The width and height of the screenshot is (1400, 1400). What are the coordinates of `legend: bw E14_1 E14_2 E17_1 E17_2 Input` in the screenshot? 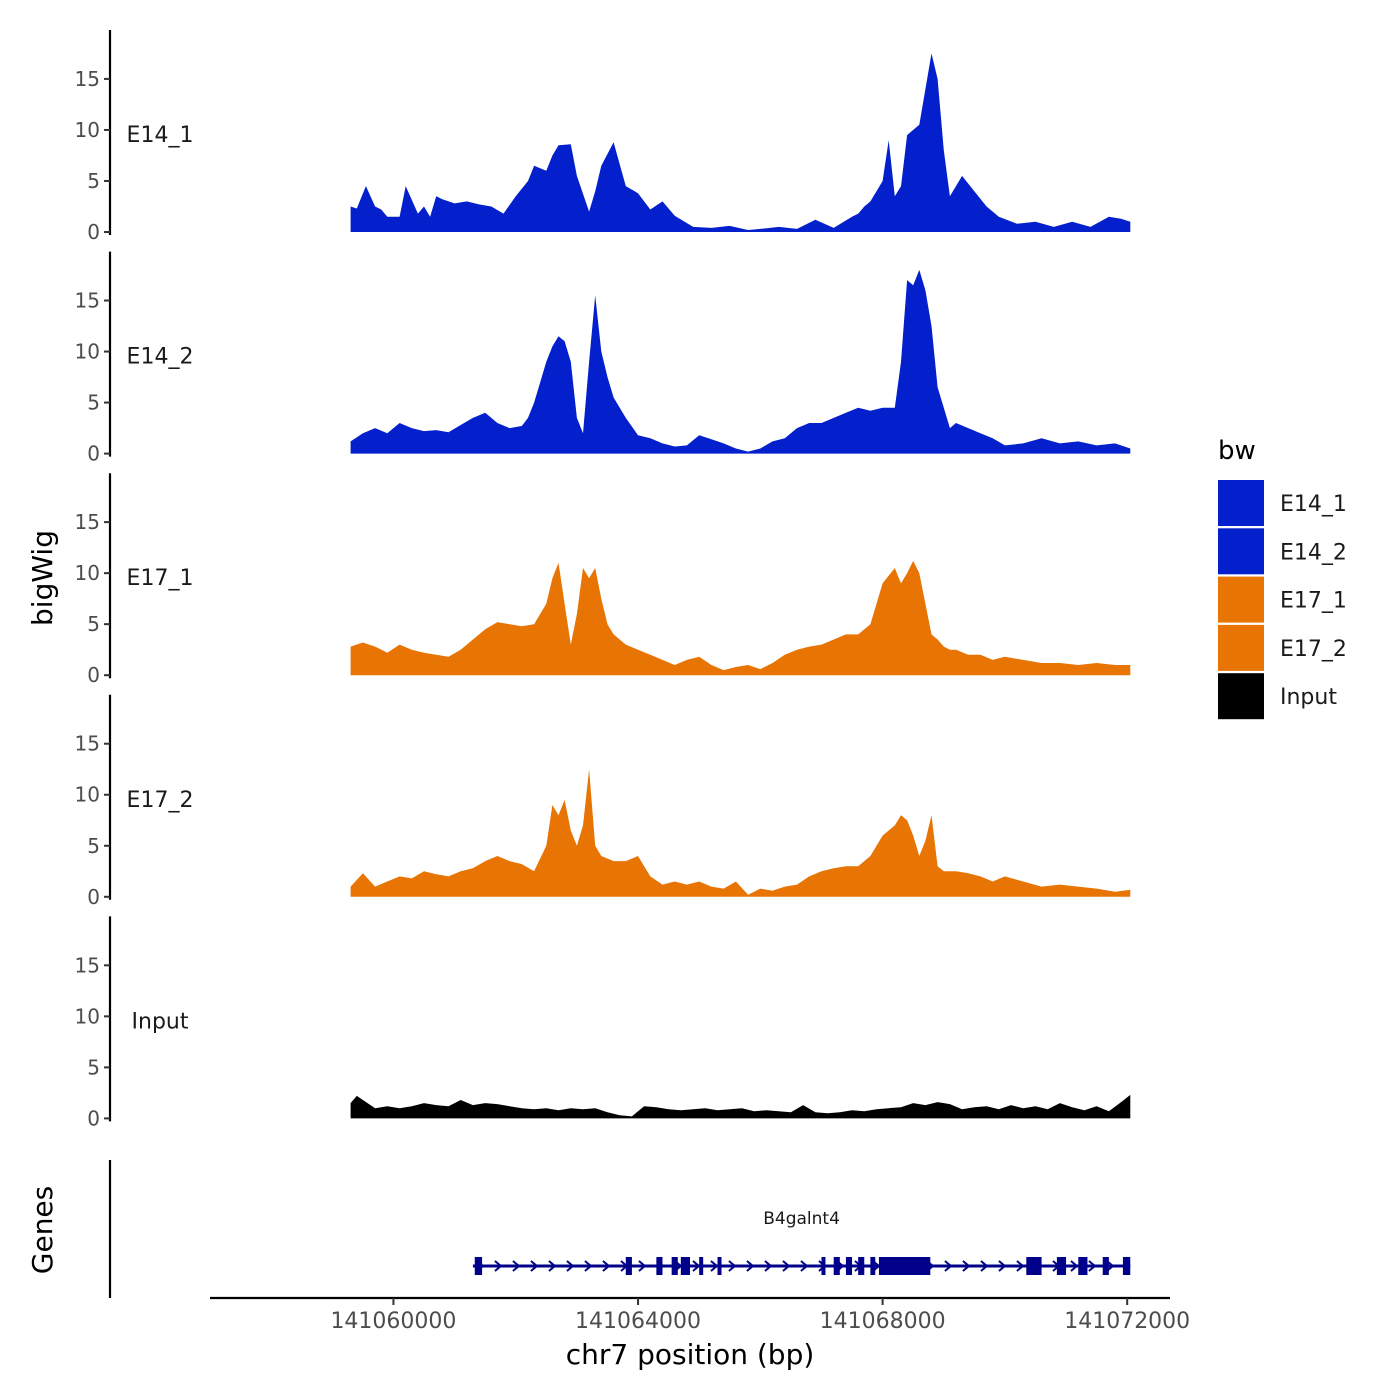 It's located at (1282, 578).